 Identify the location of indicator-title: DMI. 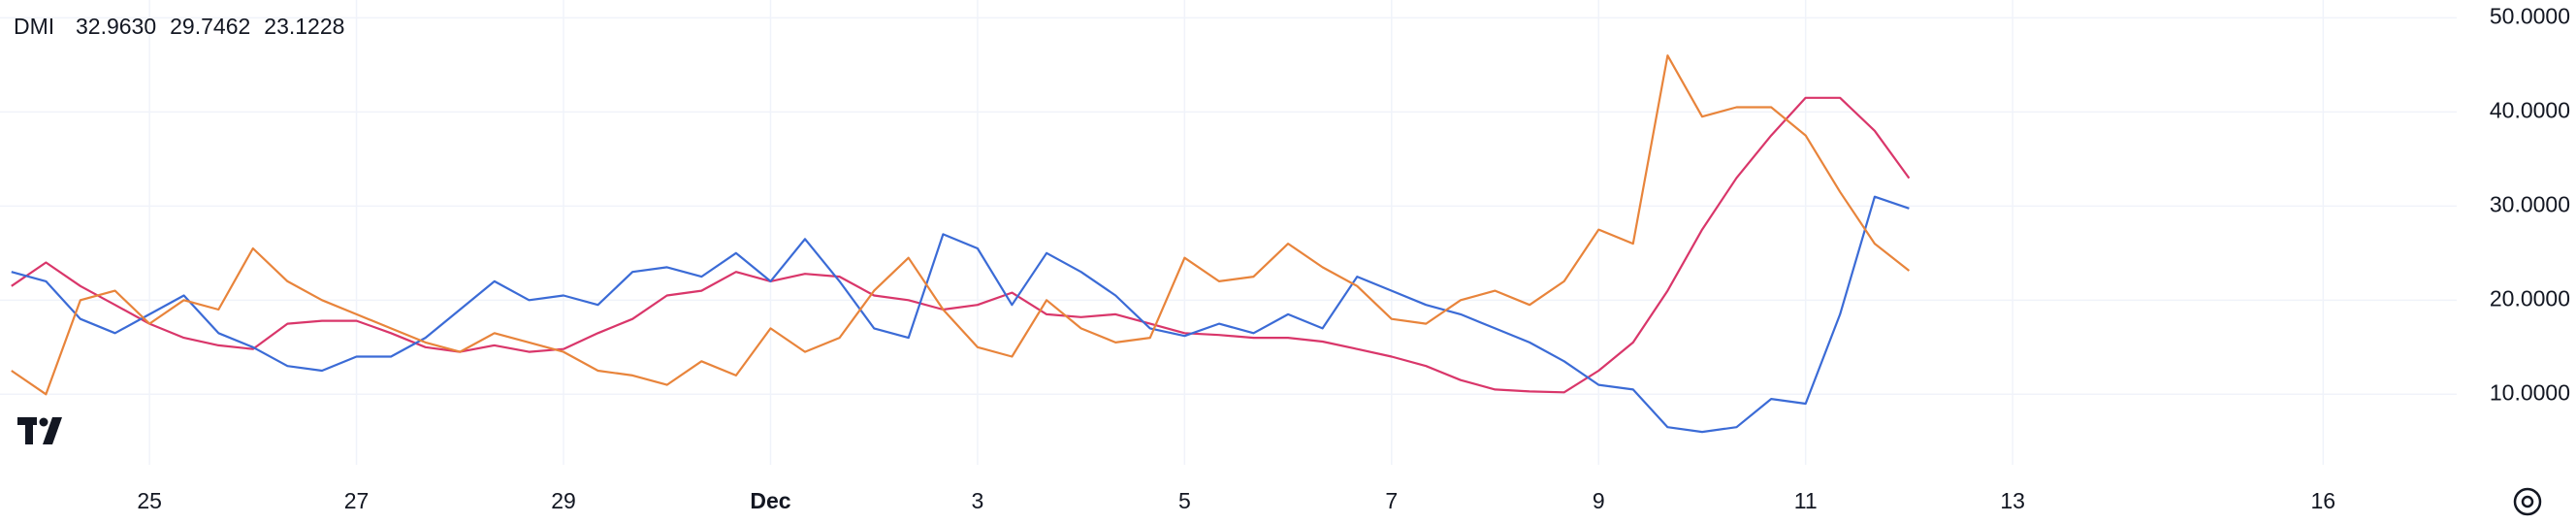
(34, 26).